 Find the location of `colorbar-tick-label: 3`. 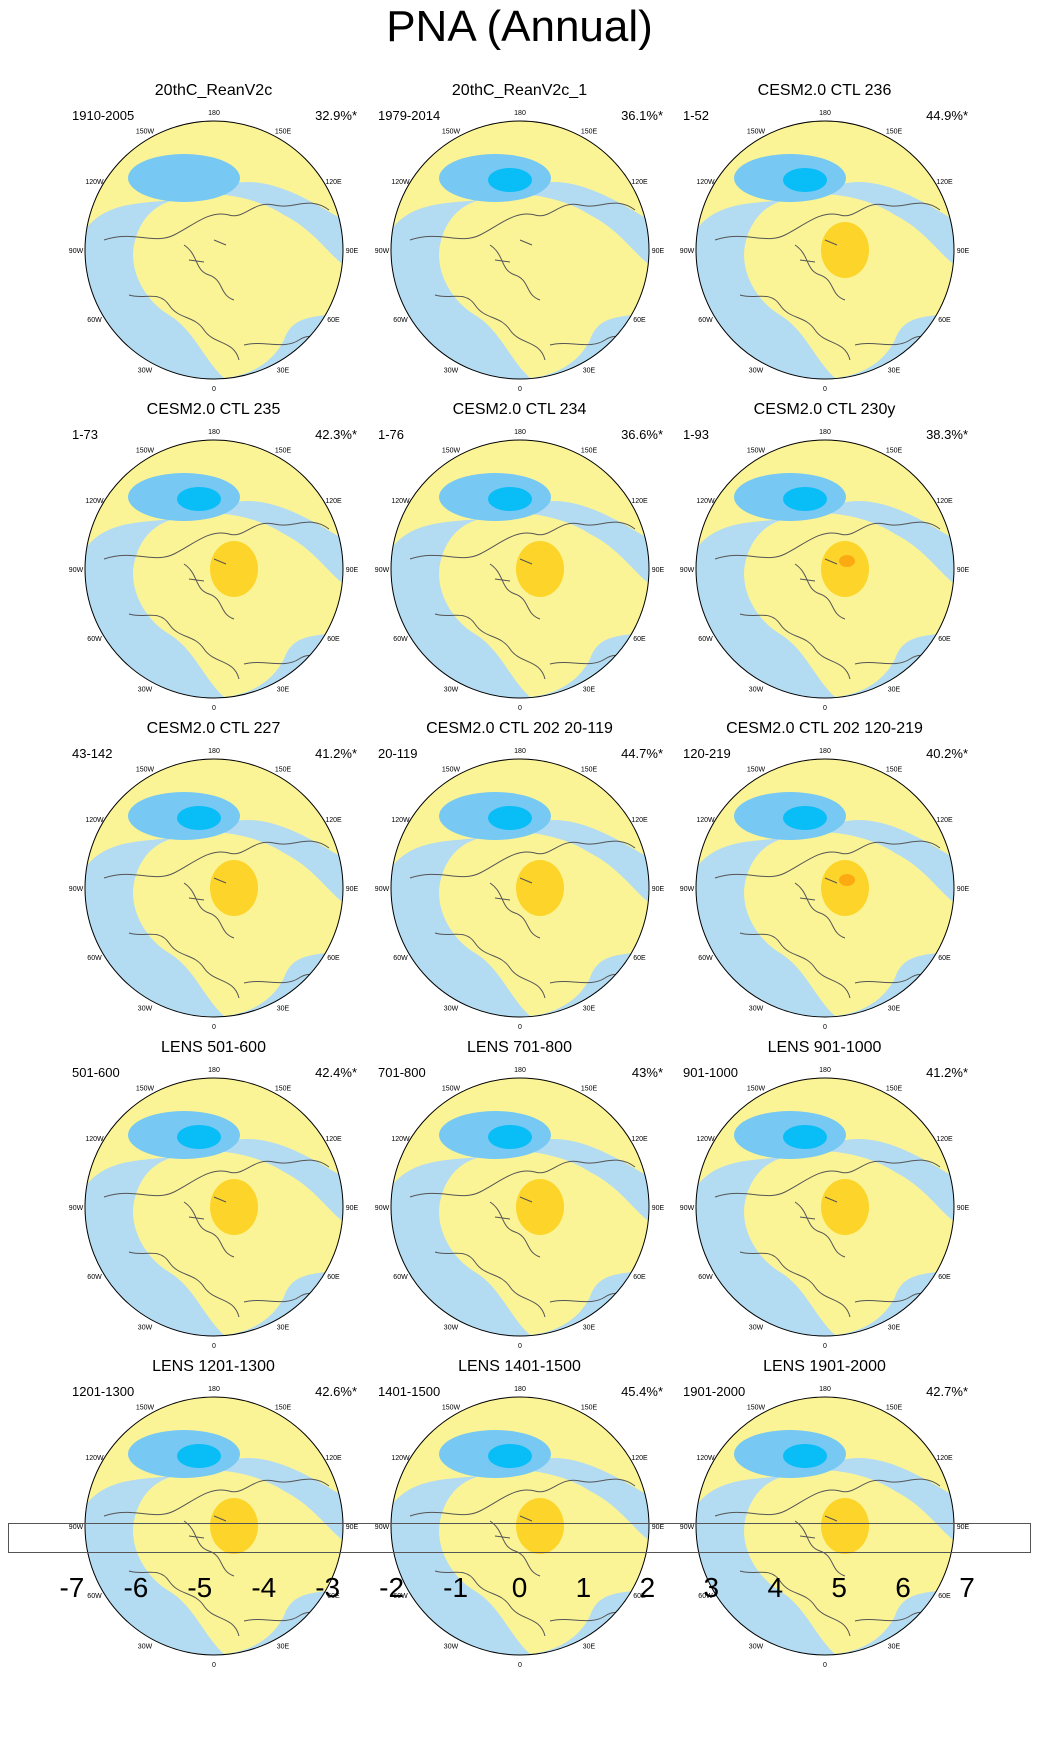

colorbar-tick-label: 3 is located at coordinates (711, 1587).